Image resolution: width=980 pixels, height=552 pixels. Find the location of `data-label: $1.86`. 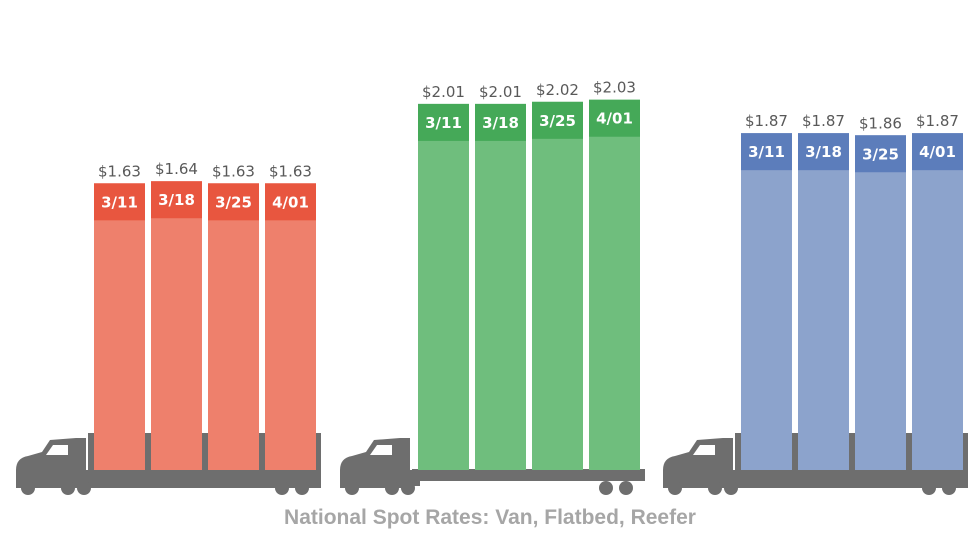

data-label: $1.86 is located at coordinates (880, 123).